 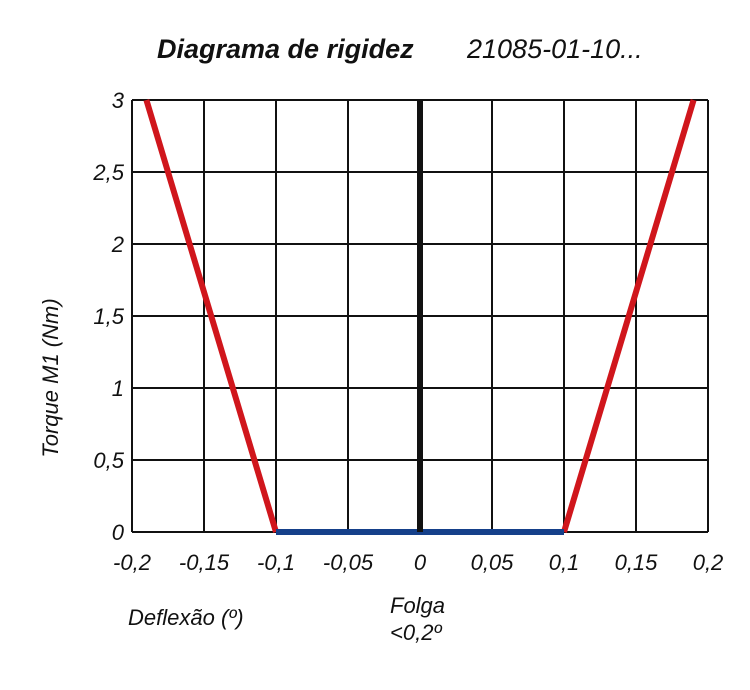 I want to click on x-tick-label: -0,15, so click(x=204, y=562).